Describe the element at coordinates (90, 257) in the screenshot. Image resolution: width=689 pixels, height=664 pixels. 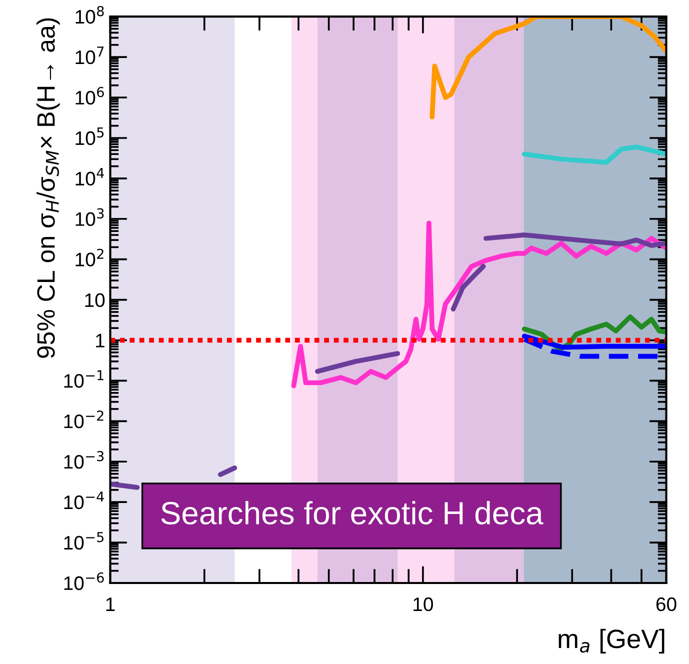
I see `y-tick-label: 10$^{2}$` at that location.